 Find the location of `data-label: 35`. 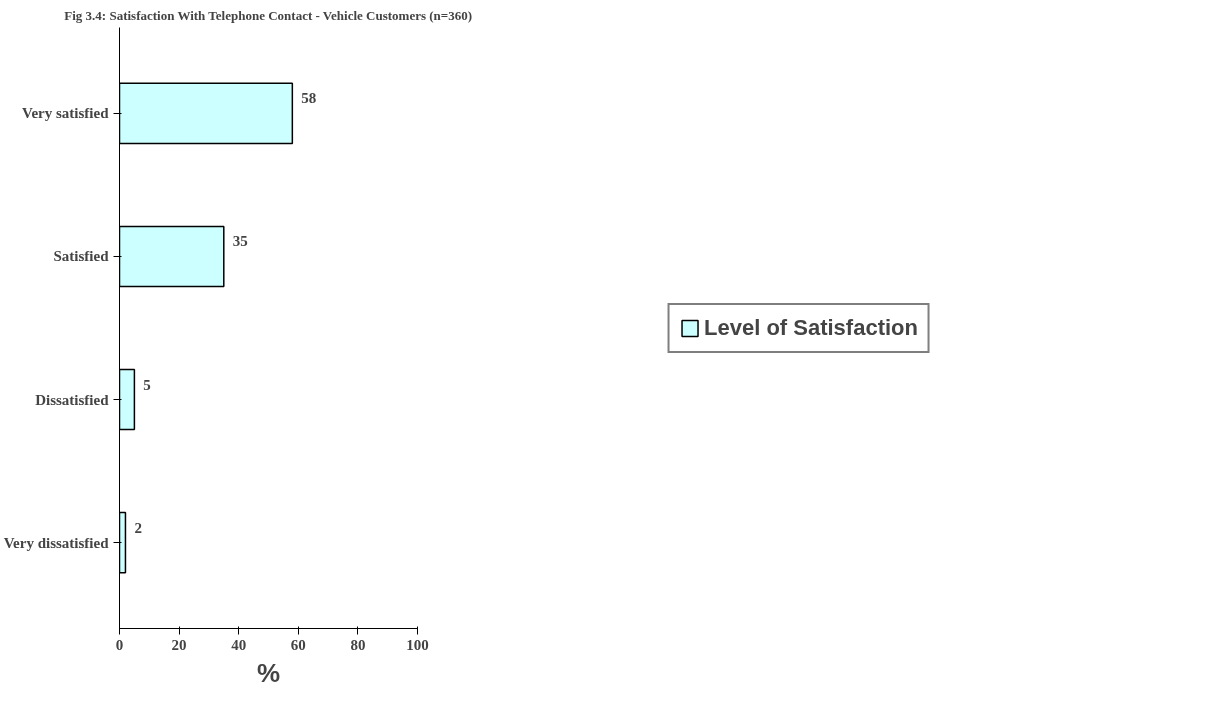

data-label: 35 is located at coordinates (240, 241).